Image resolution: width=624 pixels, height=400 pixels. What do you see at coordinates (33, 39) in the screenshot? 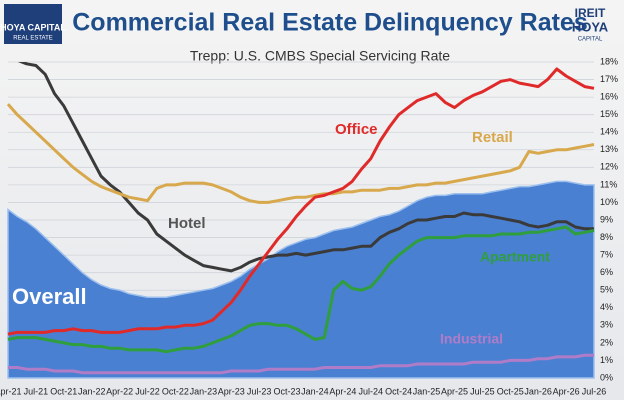
I see `logo-text: REAL ESTATE` at bounding box center [33, 39].